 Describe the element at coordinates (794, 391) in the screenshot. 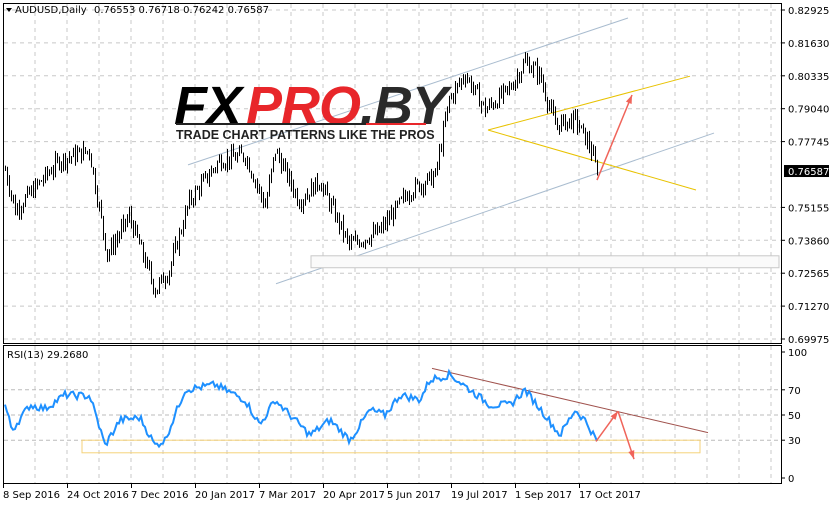

I see `rsi-tick-label: 70` at that location.